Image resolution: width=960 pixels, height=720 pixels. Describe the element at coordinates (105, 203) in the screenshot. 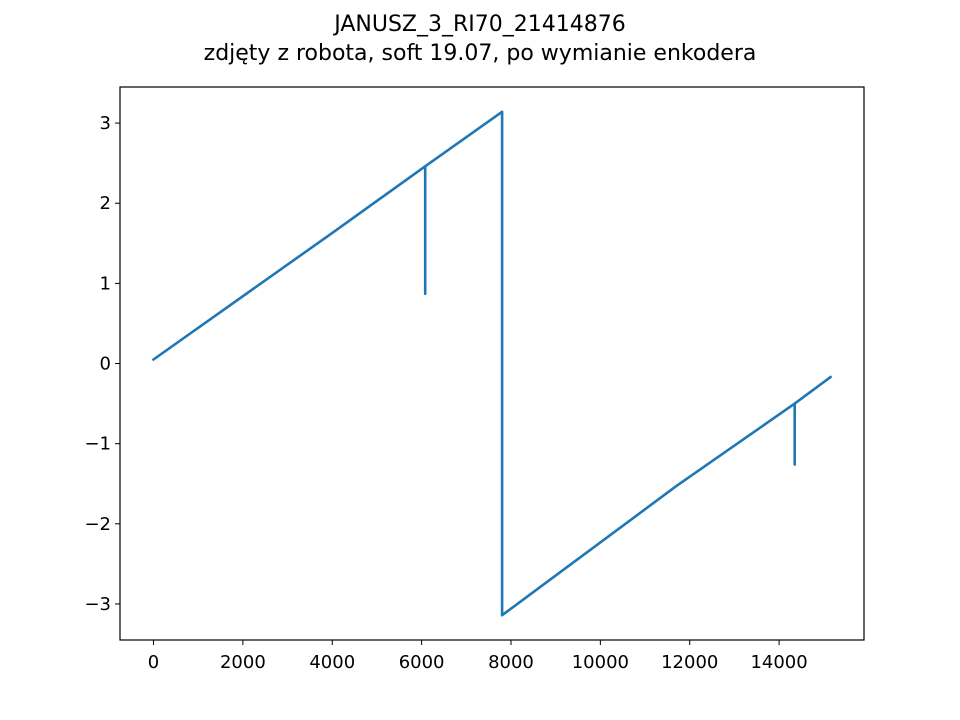

I see `y-tick-label: 2` at that location.